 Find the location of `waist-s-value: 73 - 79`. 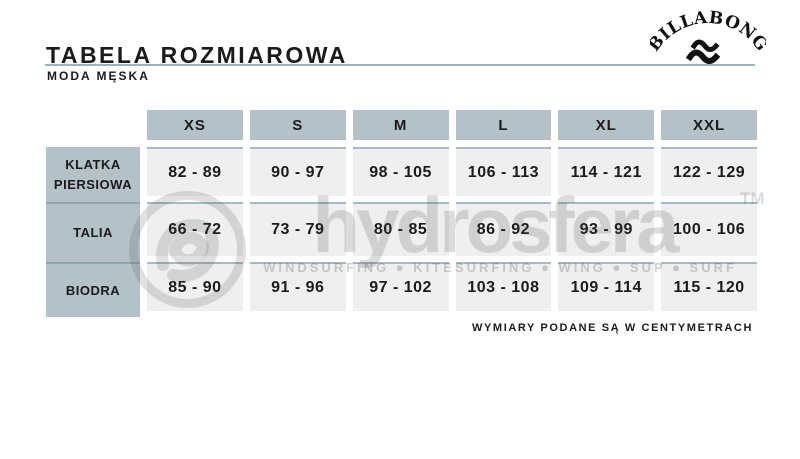

waist-s-value: 73 - 79 is located at coordinates (297, 229).